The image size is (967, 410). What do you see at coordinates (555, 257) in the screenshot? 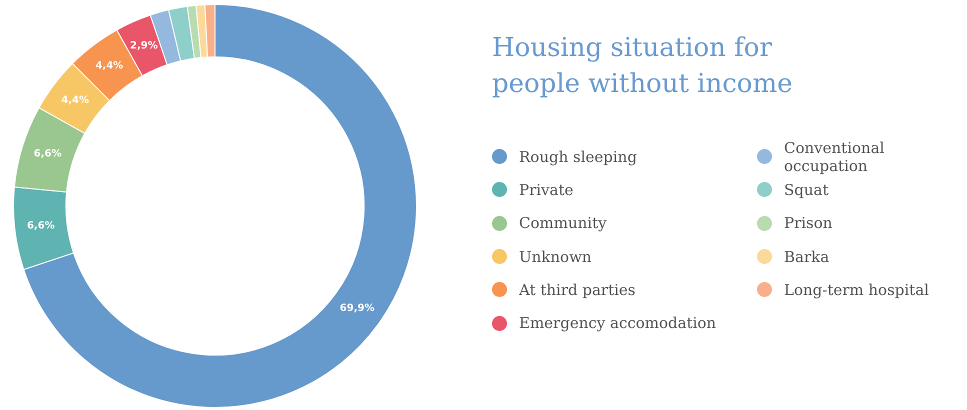
I see `legend-label: Unknown` at bounding box center [555, 257].